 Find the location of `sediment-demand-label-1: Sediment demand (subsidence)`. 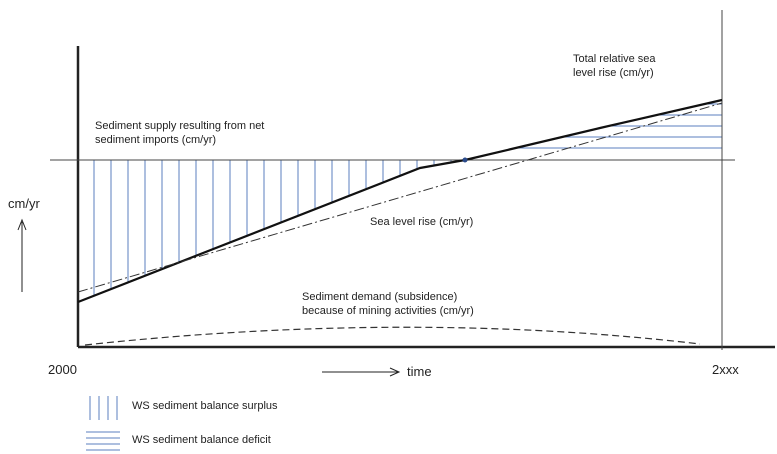

sediment-demand-label-1: Sediment demand (subsidence) is located at coordinates (379, 297).